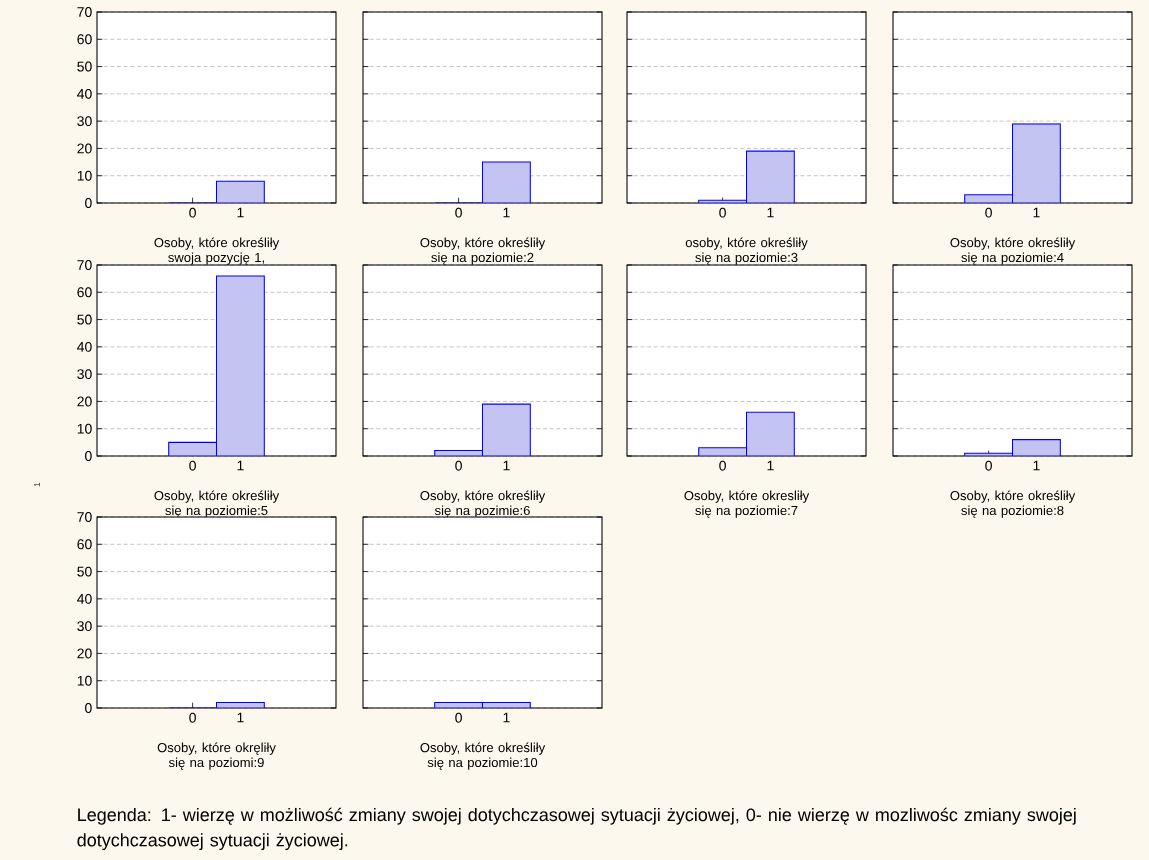 The height and width of the screenshot is (860, 1149). Describe the element at coordinates (217, 504) in the screenshot. I see `x-axis-title: Osoby, które określiły się na poziomie:5` at that location.